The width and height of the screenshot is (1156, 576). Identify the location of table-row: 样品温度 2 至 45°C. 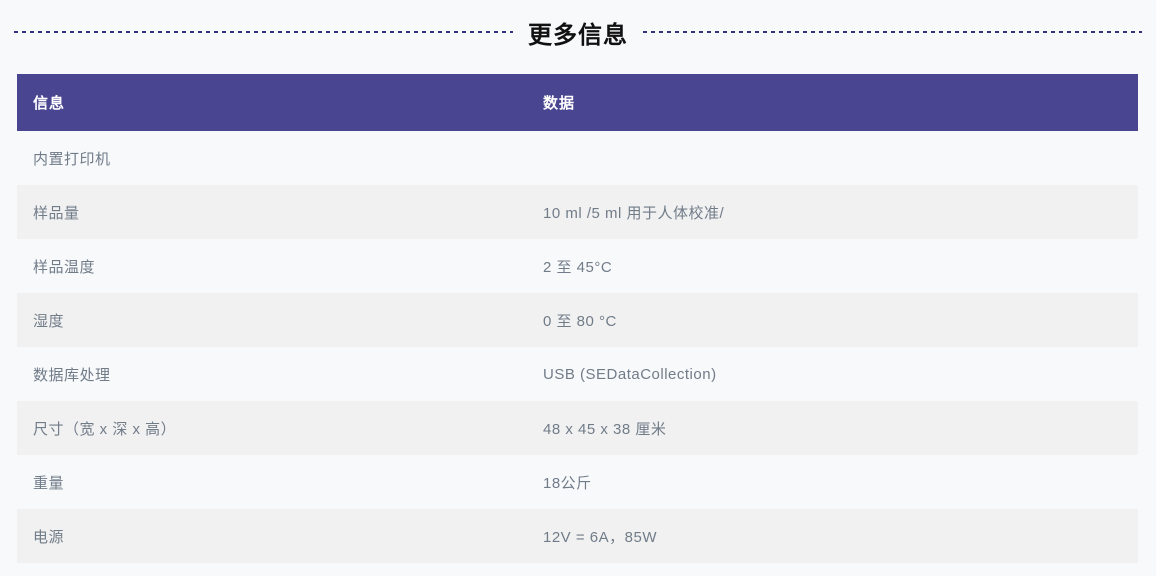
(577, 266).